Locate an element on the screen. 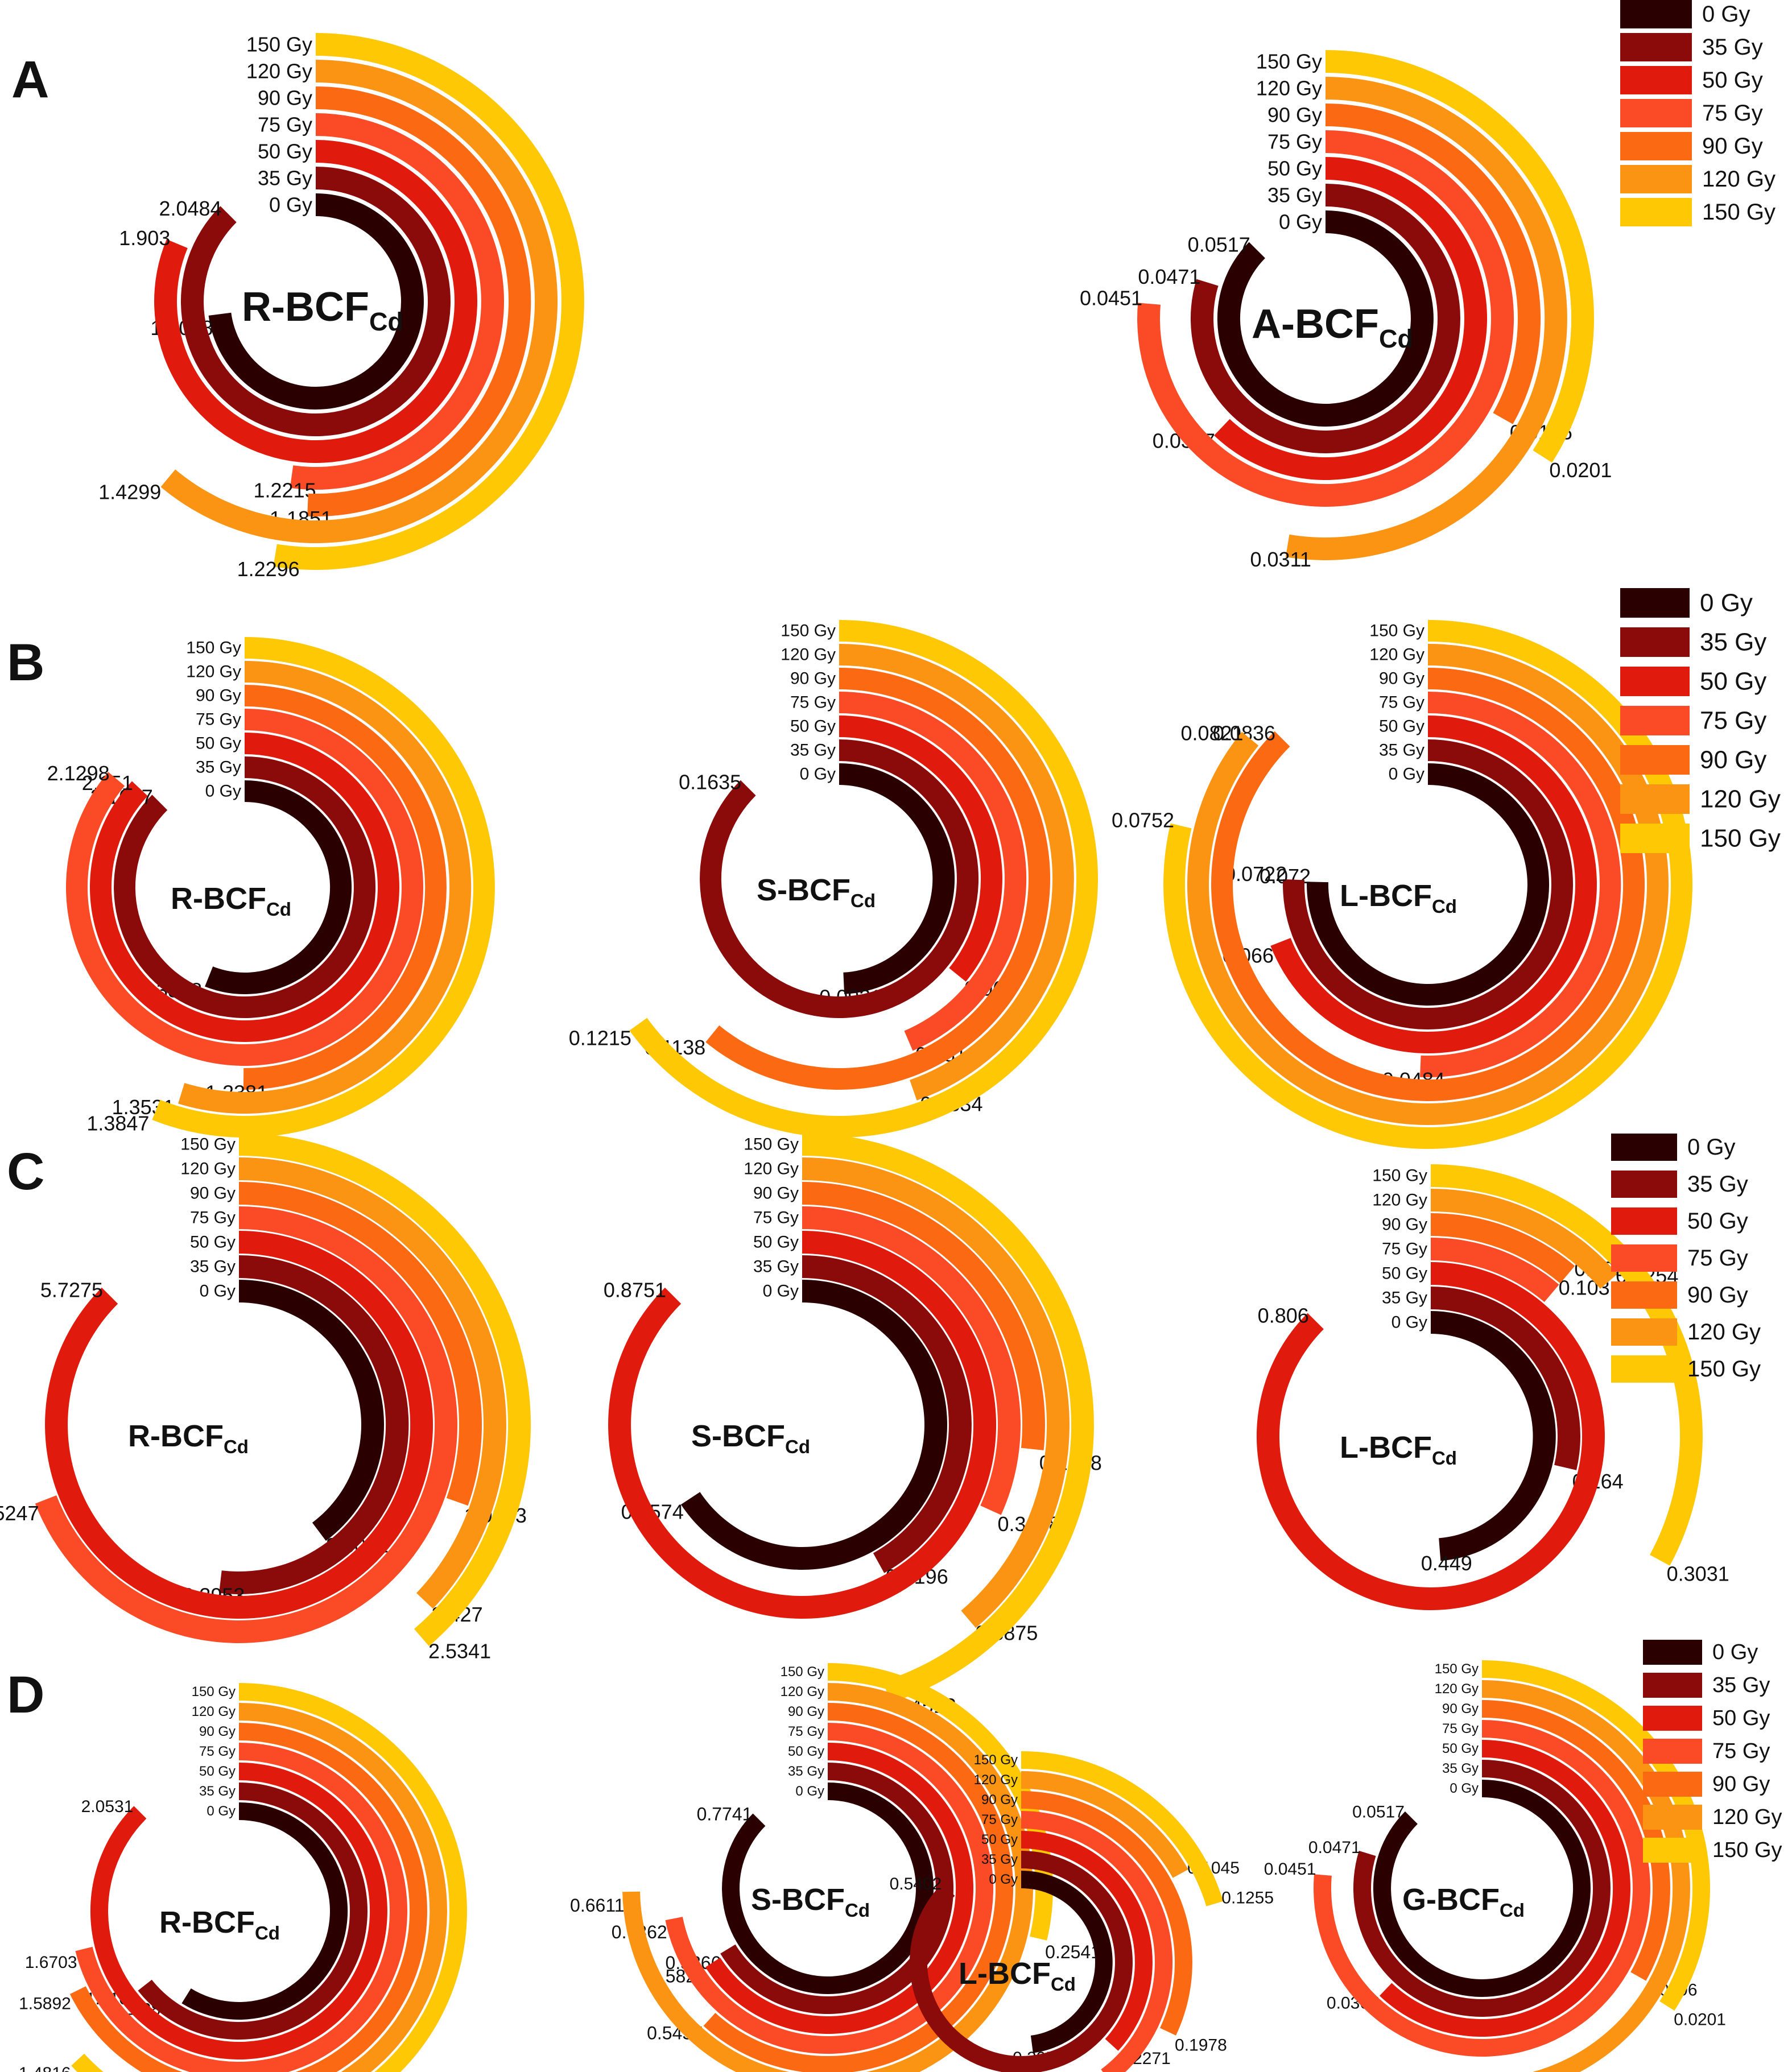  value-label: 0.8751 is located at coordinates (635, 1291).